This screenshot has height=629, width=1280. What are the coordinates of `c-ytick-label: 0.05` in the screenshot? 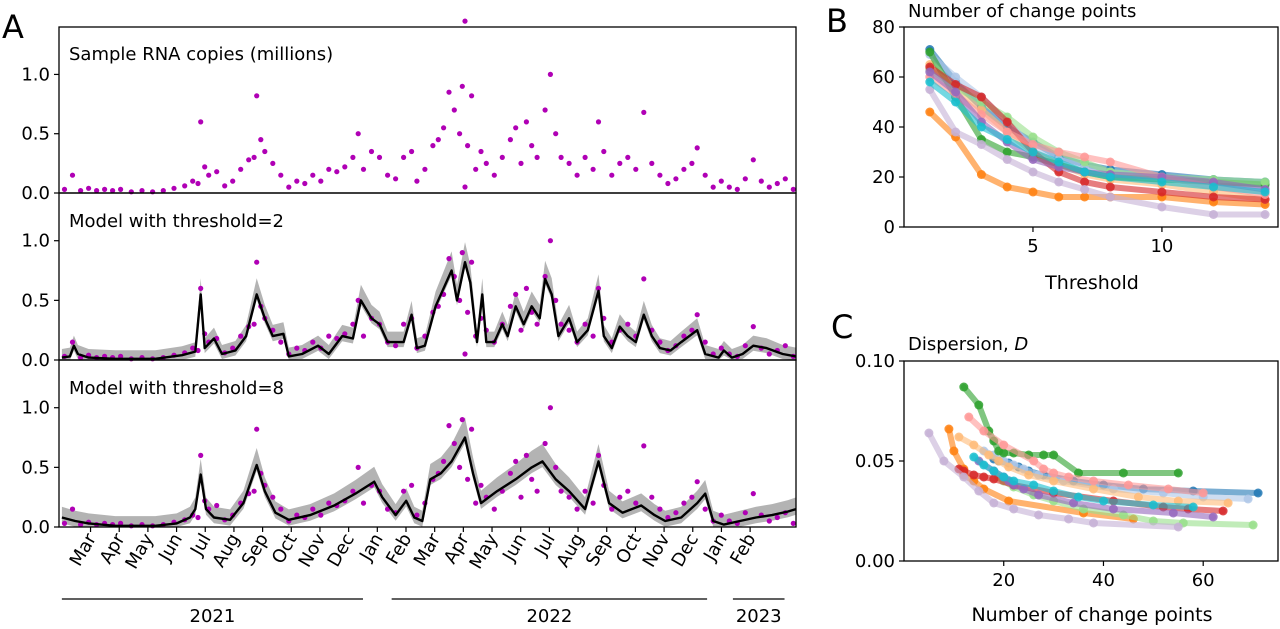 It's located at (875, 461).